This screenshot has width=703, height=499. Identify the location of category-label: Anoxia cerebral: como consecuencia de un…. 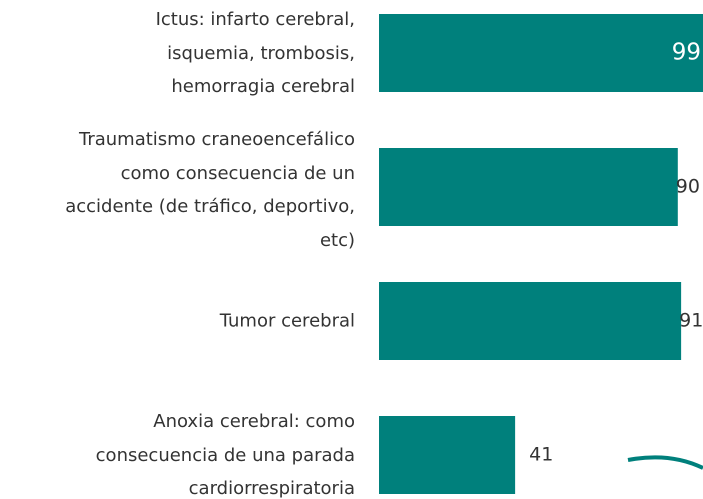
(225, 454).